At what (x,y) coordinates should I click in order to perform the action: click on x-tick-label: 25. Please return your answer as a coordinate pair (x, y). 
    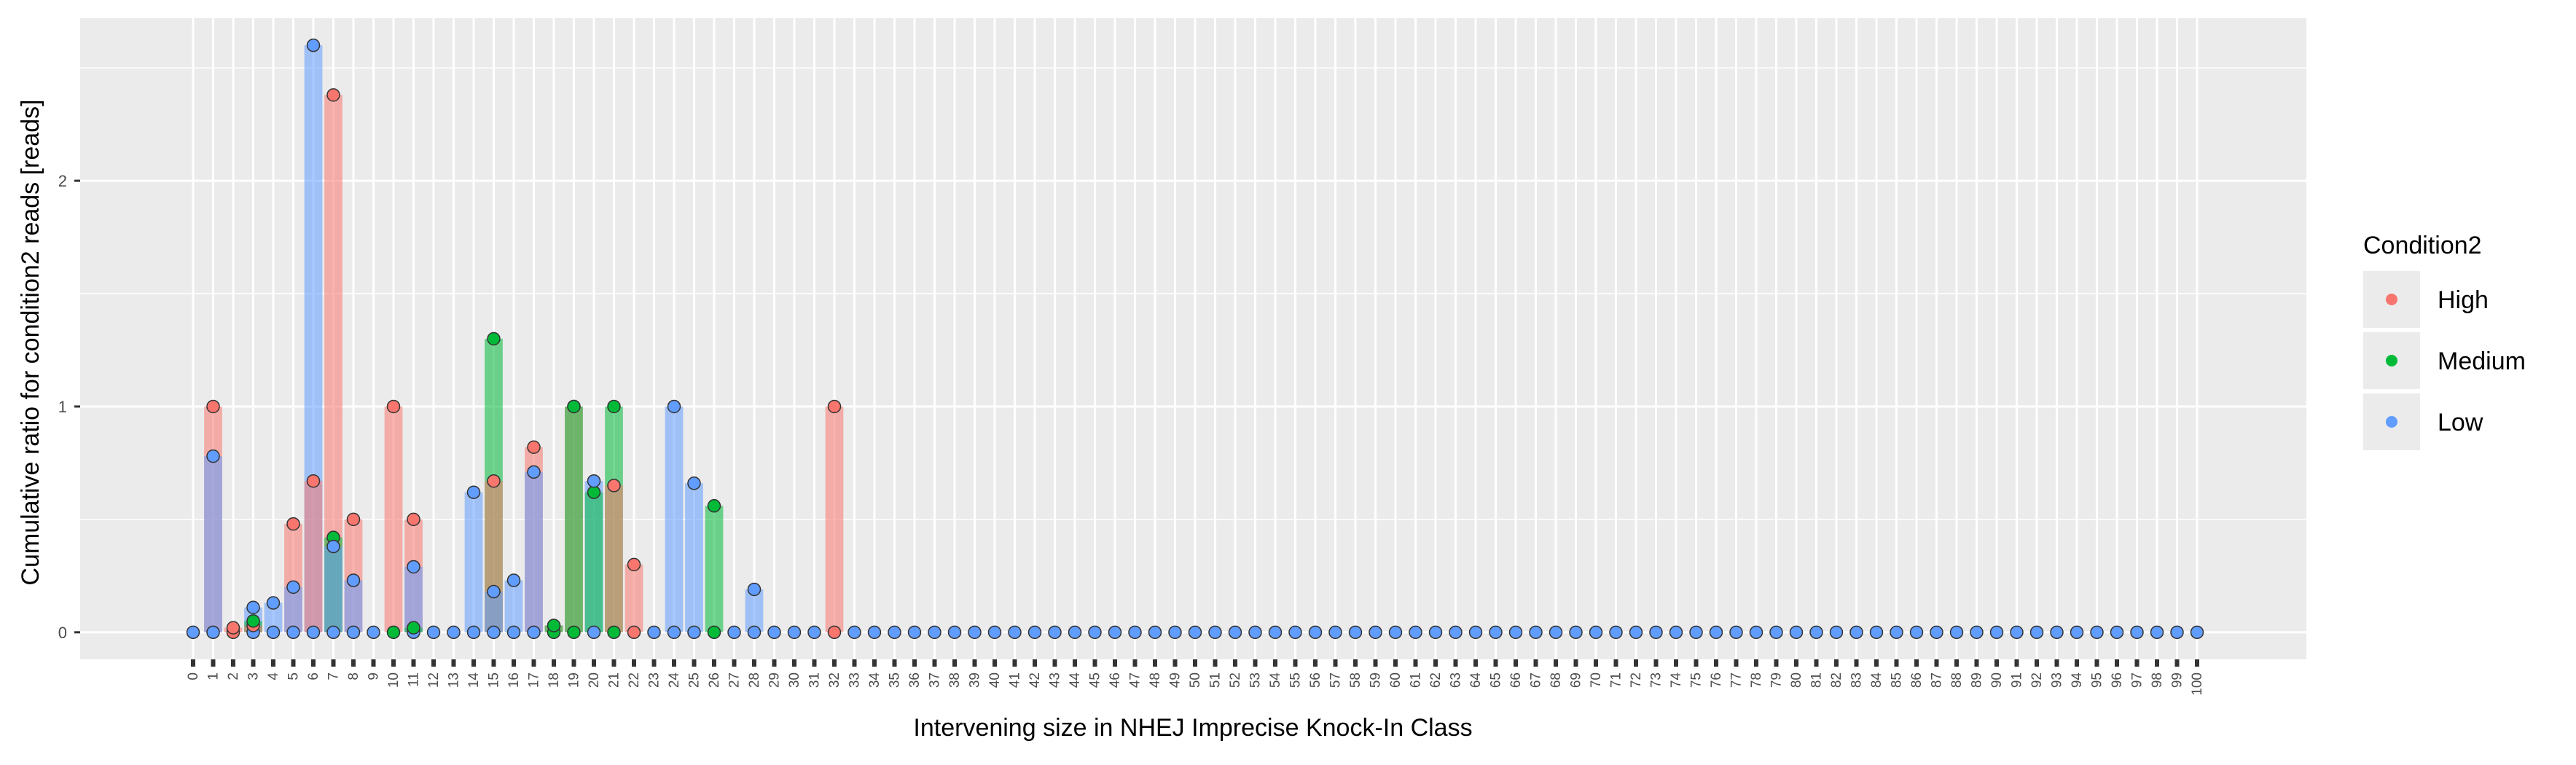
    Looking at the image, I should click on (694, 680).